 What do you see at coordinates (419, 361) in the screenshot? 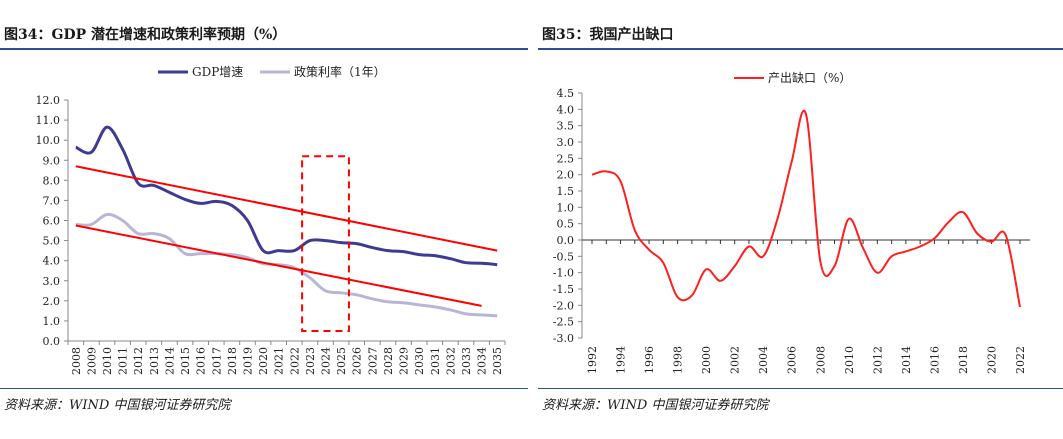
I see `x-tick-label: 2030` at bounding box center [419, 361].